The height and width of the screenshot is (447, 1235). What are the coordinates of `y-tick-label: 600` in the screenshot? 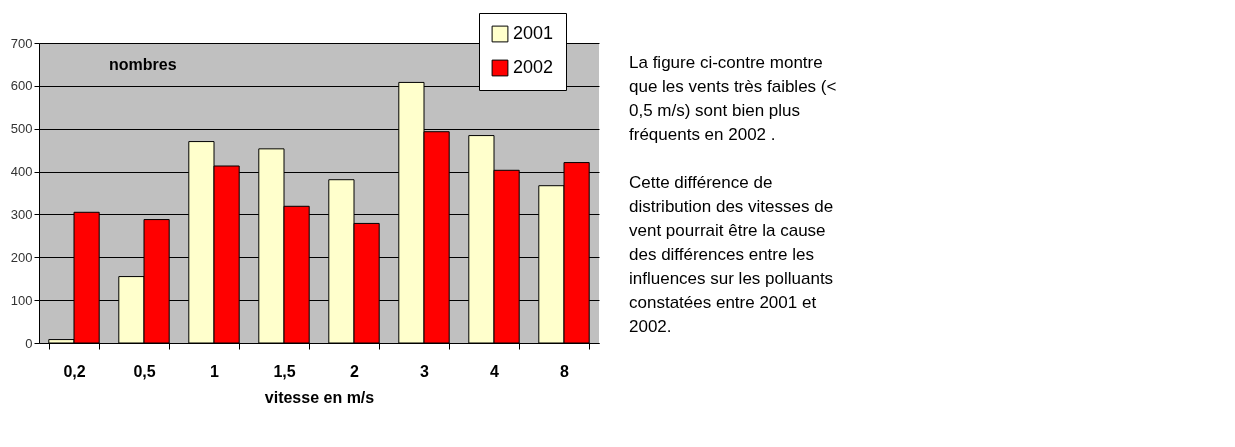 It's located at (21, 86).